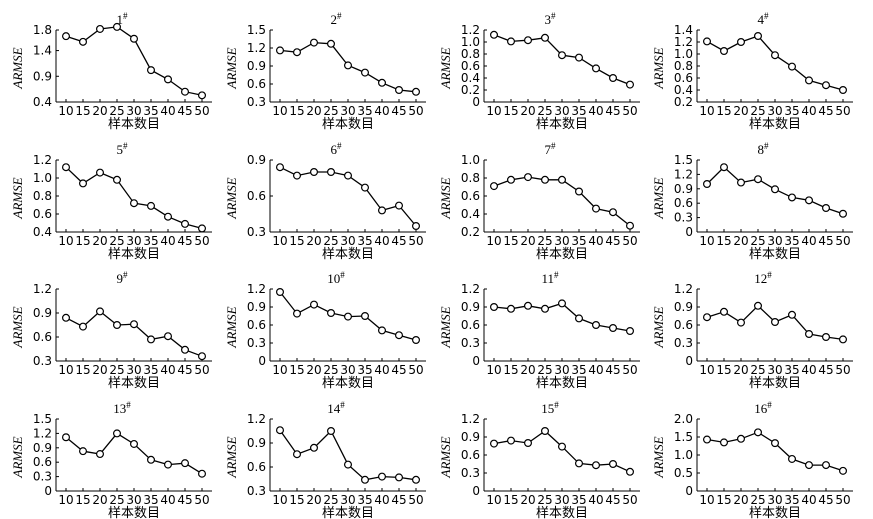 The width and height of the screenshot is (873, 519). I want to click on y-tick-label: 0.2, so click(470, 90).